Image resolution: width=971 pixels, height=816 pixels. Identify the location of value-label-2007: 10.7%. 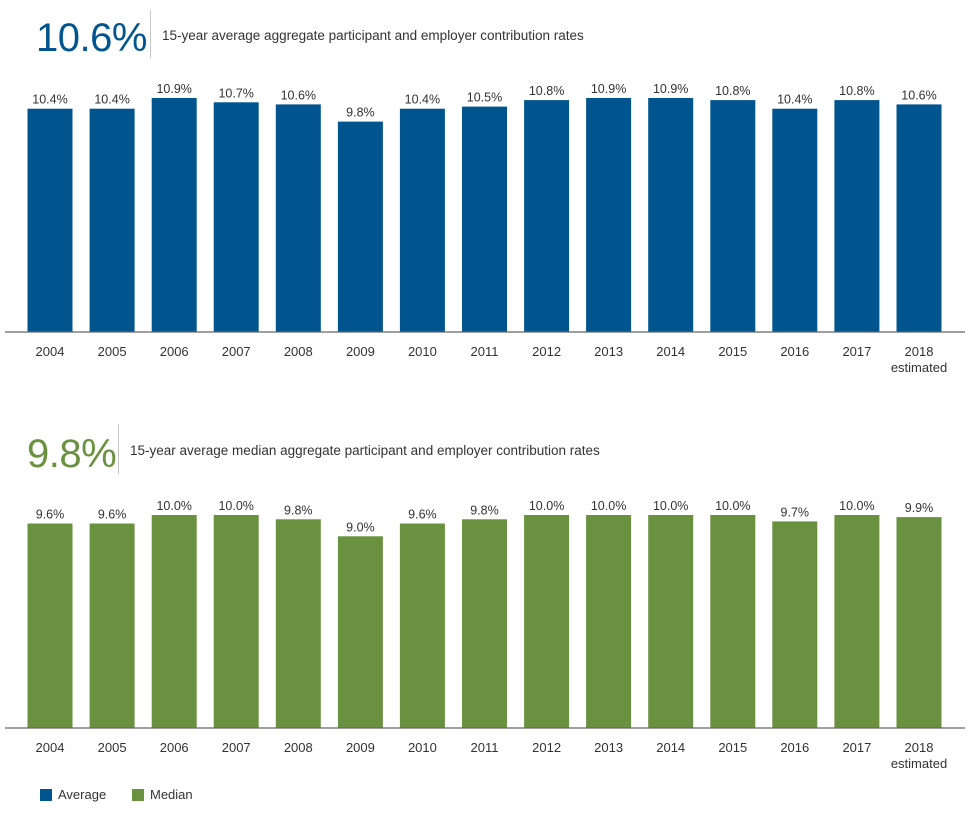
(235, 93).